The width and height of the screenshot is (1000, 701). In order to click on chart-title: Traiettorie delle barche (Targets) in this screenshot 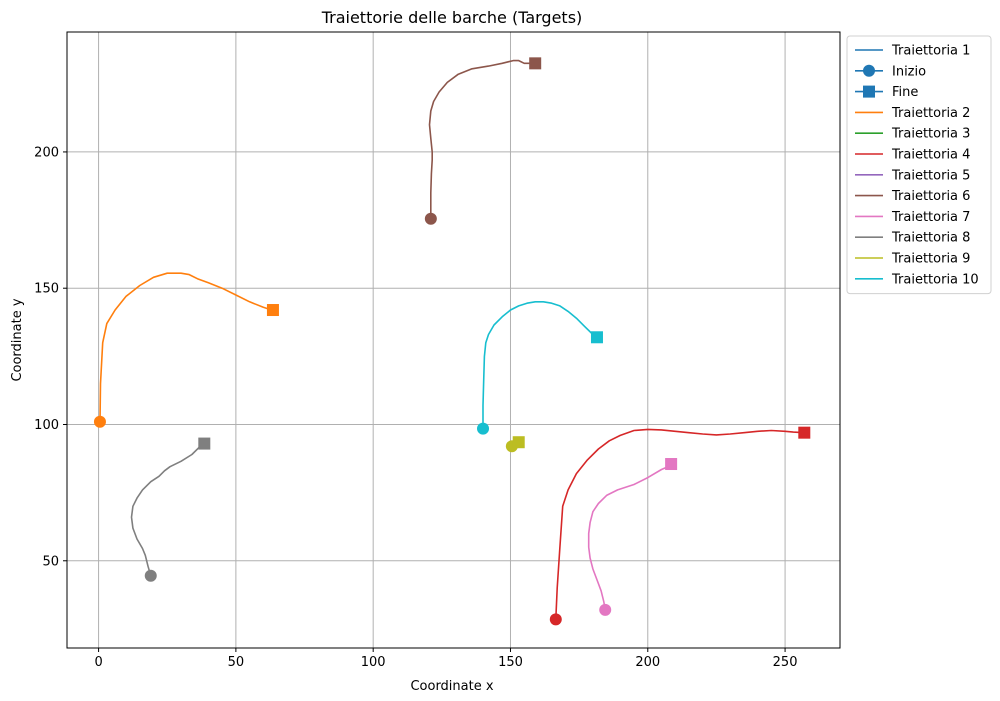, I will do `click(452, 17)`.